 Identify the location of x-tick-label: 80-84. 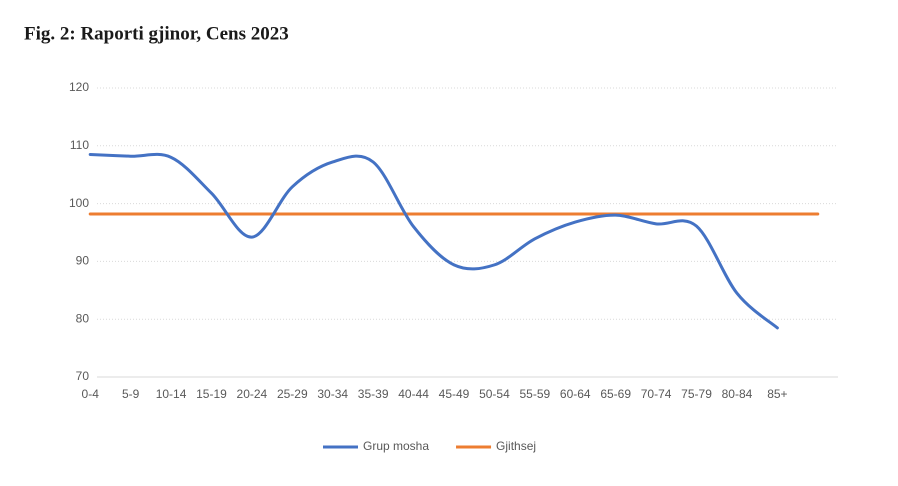
(737, 394).